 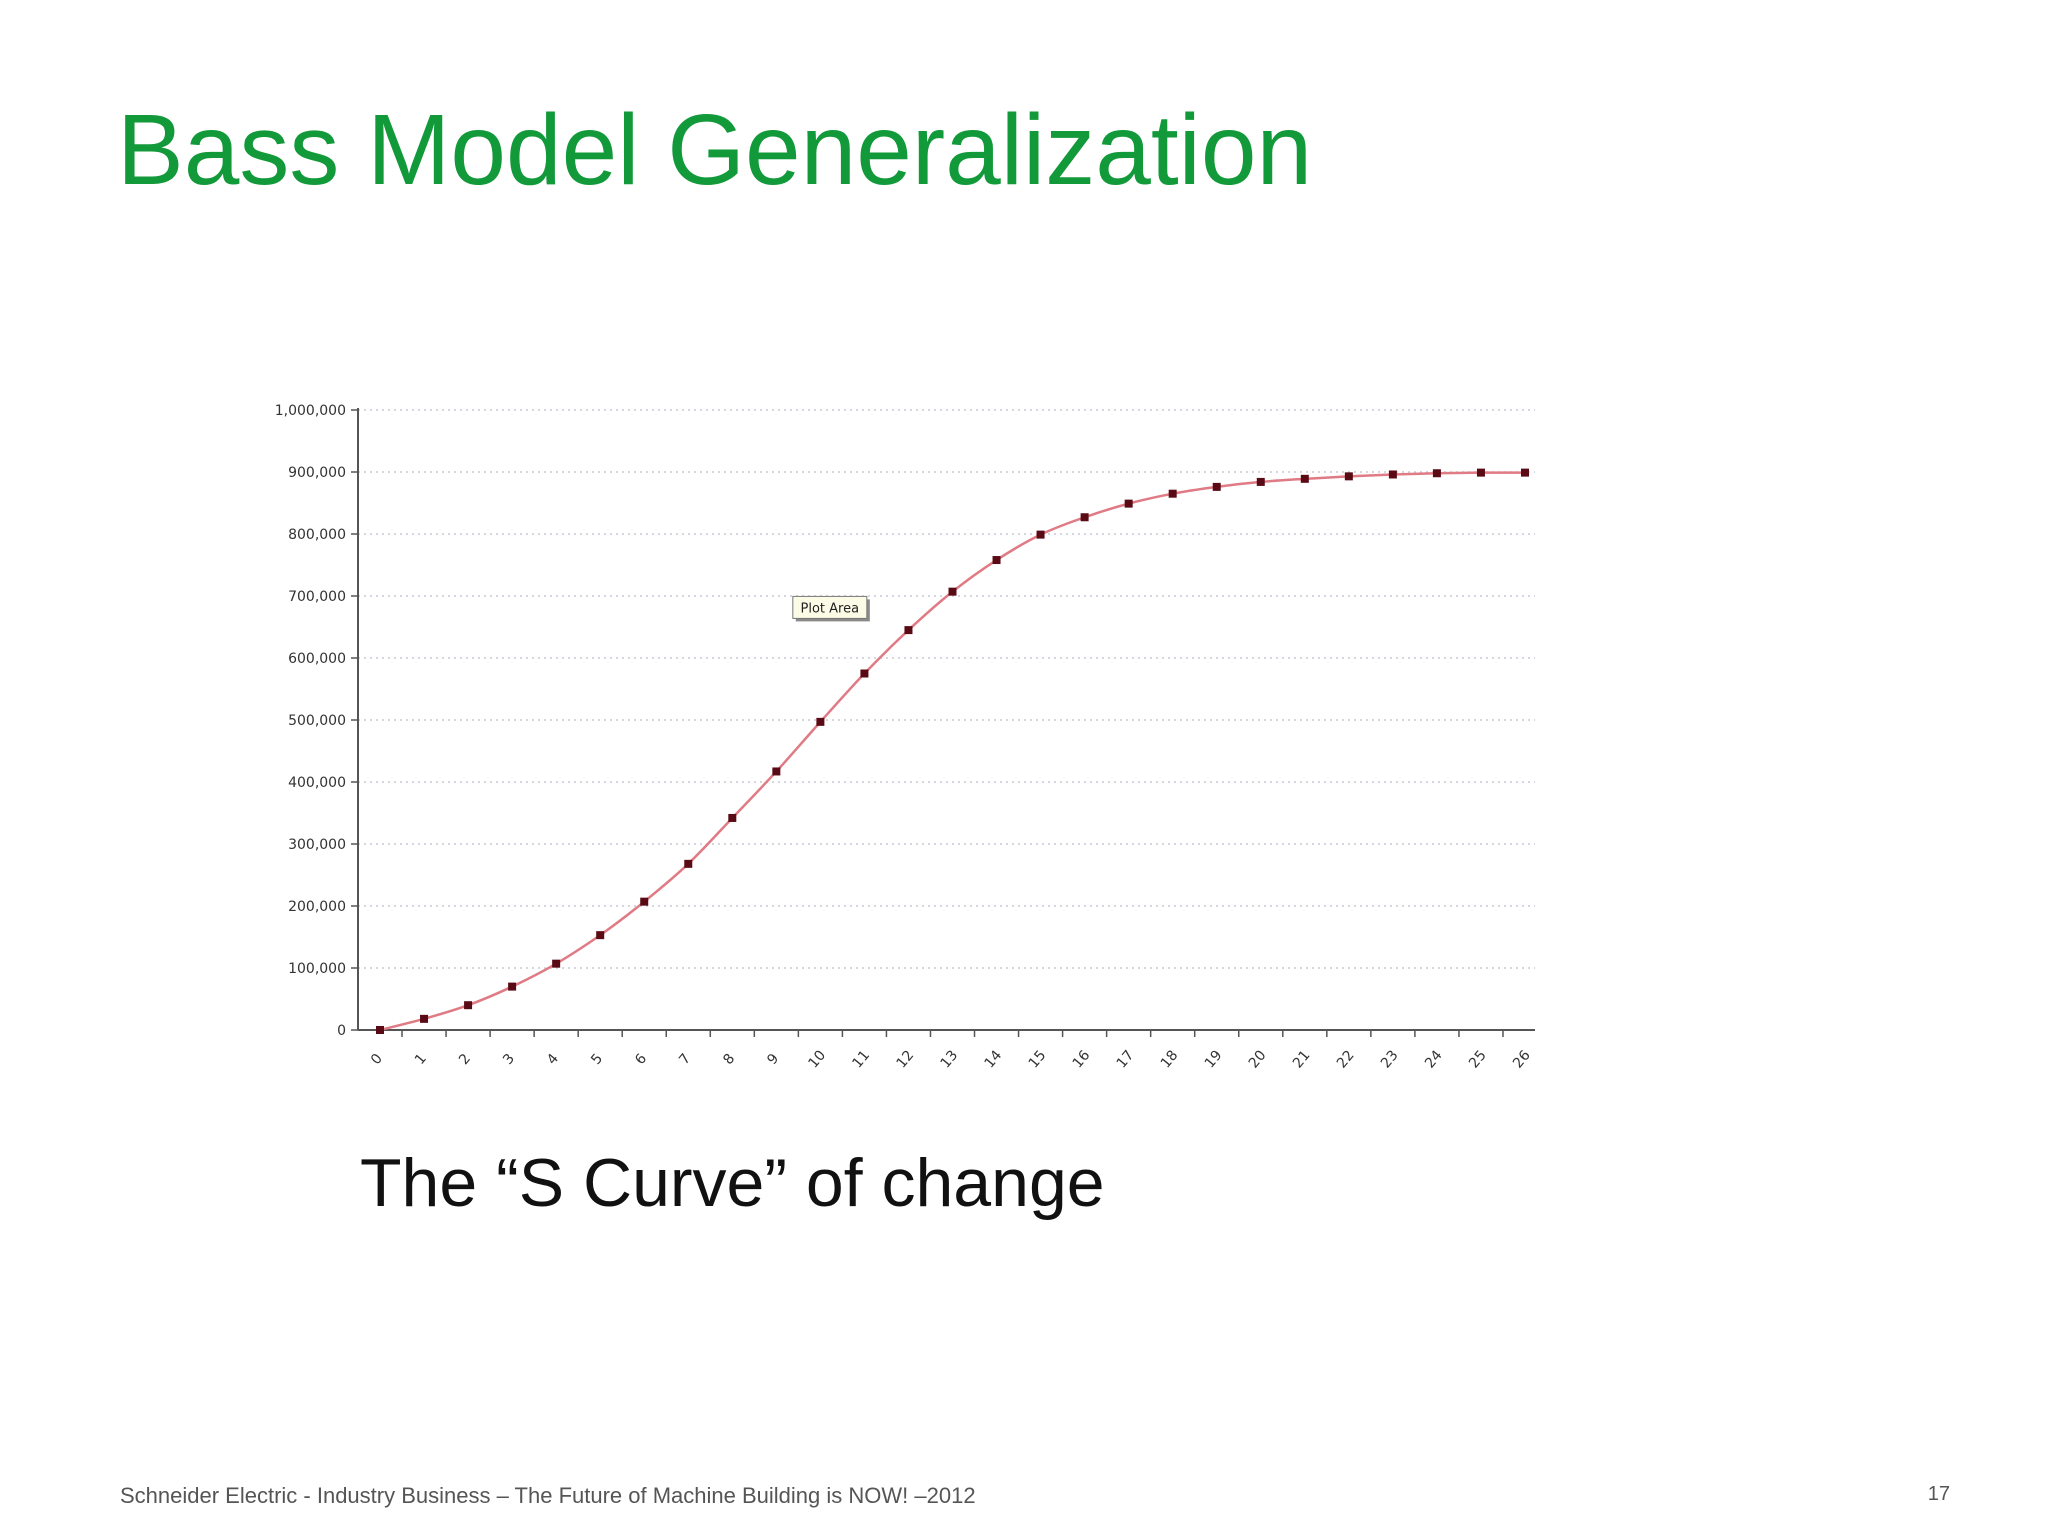 What do you see at coordinates (421, 1059) in the screenshot?
I see `x-tick-label: 1` at bounding box center [421, 1059].